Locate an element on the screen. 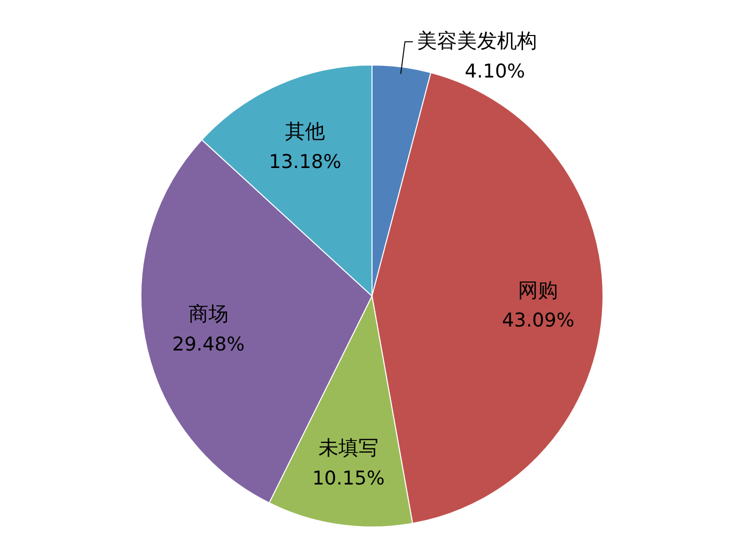 The image size is (750, 555). data-label: 10.15% is located at coordinates (348, 479).